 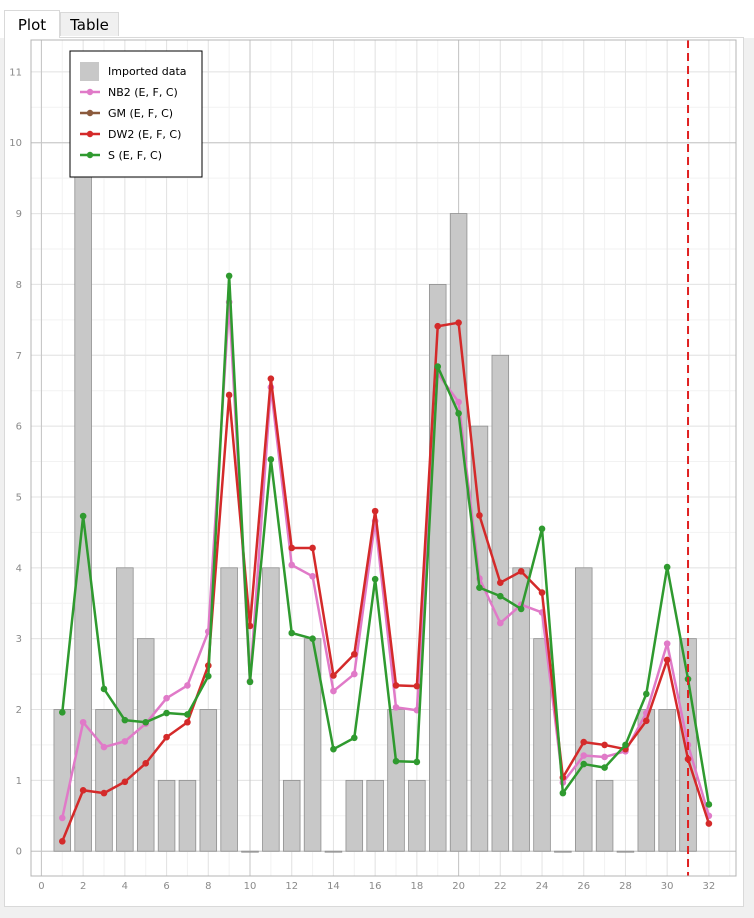 I want to click on legend-label: NB2 (E, F, C), so click(x=143, y=92).